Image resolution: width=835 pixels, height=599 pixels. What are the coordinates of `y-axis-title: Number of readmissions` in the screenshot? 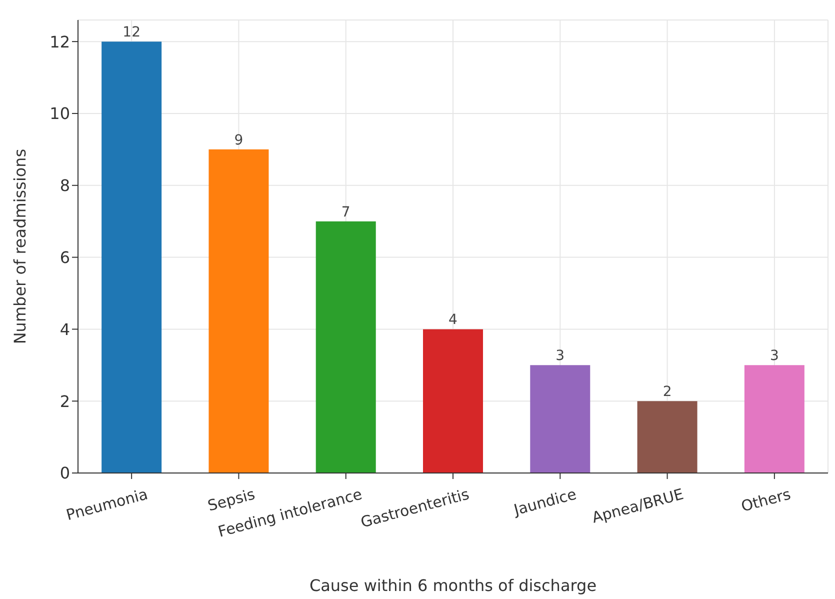 It's located at (20, 246).